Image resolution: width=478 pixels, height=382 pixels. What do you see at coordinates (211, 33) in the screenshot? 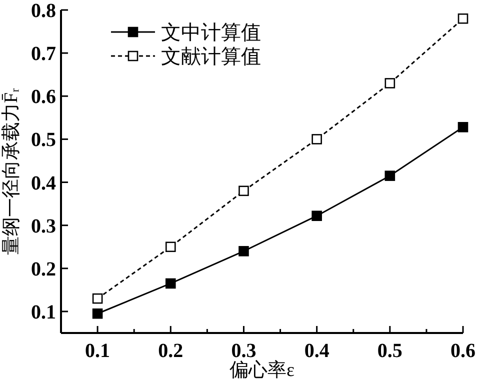
I see `legend-label: 文中计算值` at bounding box center [211, 33].